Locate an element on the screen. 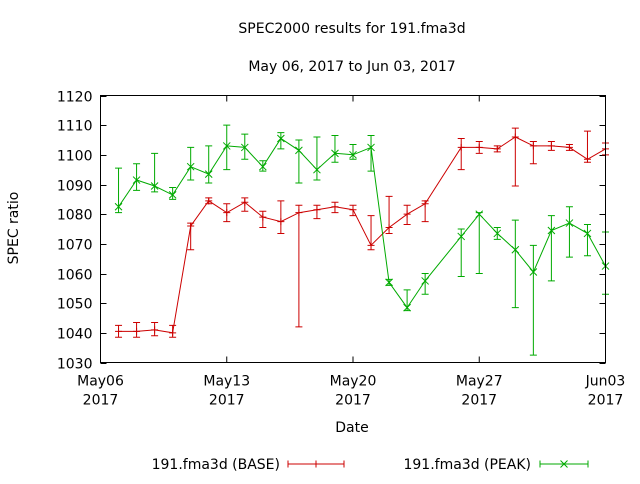 The height and width of the screenshot is (484, 640). x-tick-label: May13 is located at coordinates (226, 382).